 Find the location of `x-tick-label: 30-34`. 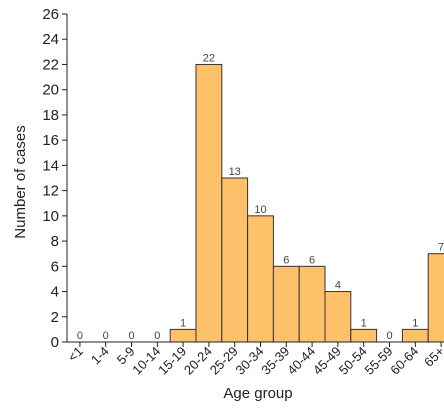

x-tick-label: 30-34 is located at coordinates (250, 361).